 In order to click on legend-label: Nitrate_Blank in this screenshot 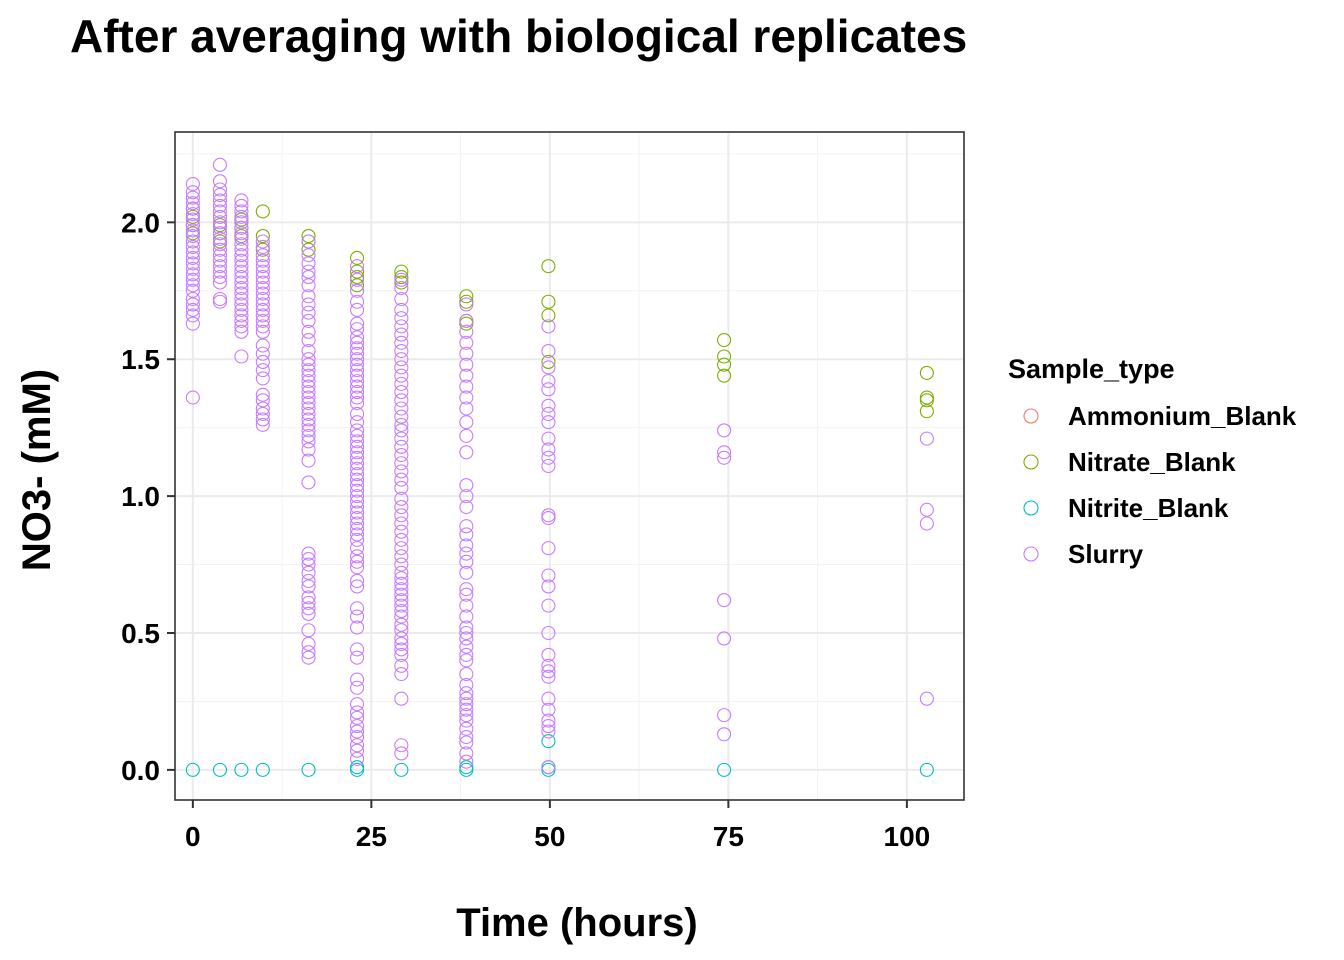, I will do `click(1152, 462)`.